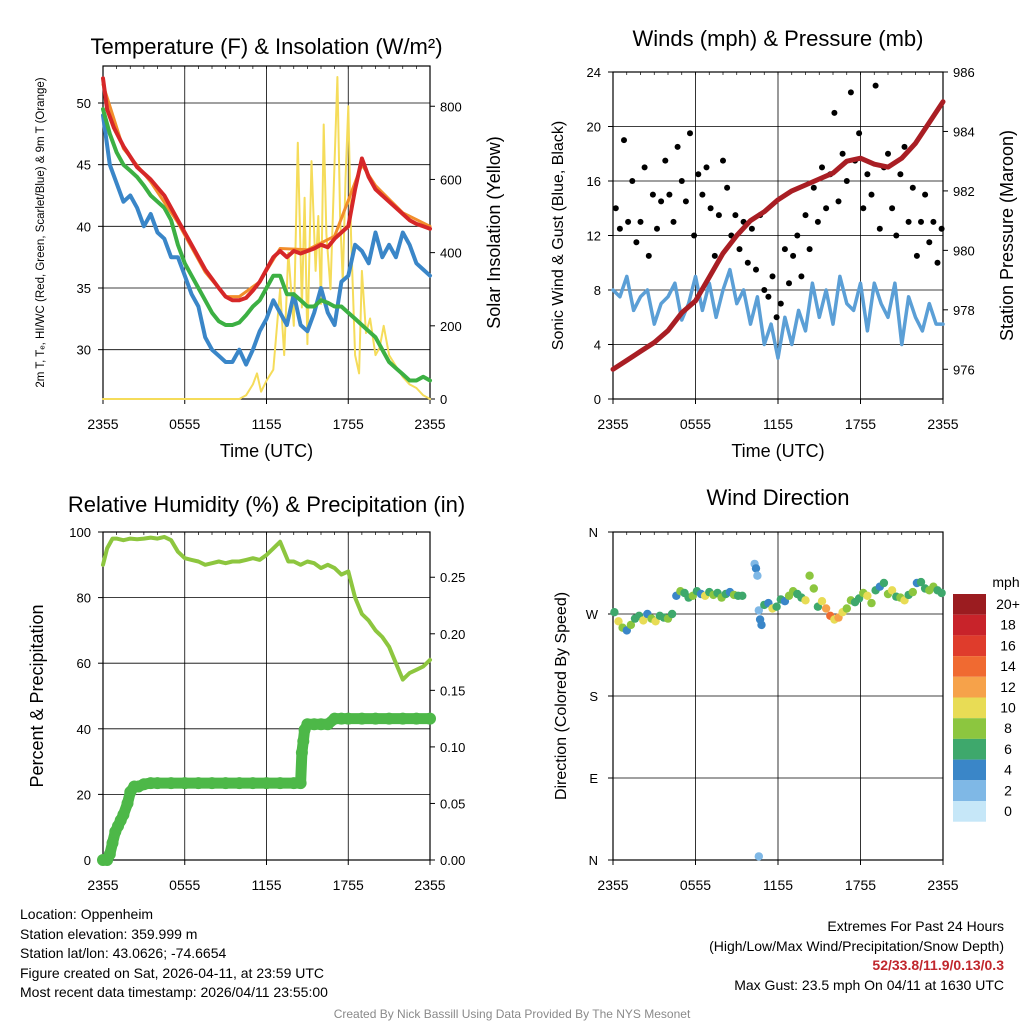 Image resolution: width=1024 pixels, height=1024 pixels. What do you see at coordinates (266, 424) in the screenshot?
I see `x-tick-label: 1155` at bounding box center [266, 424].